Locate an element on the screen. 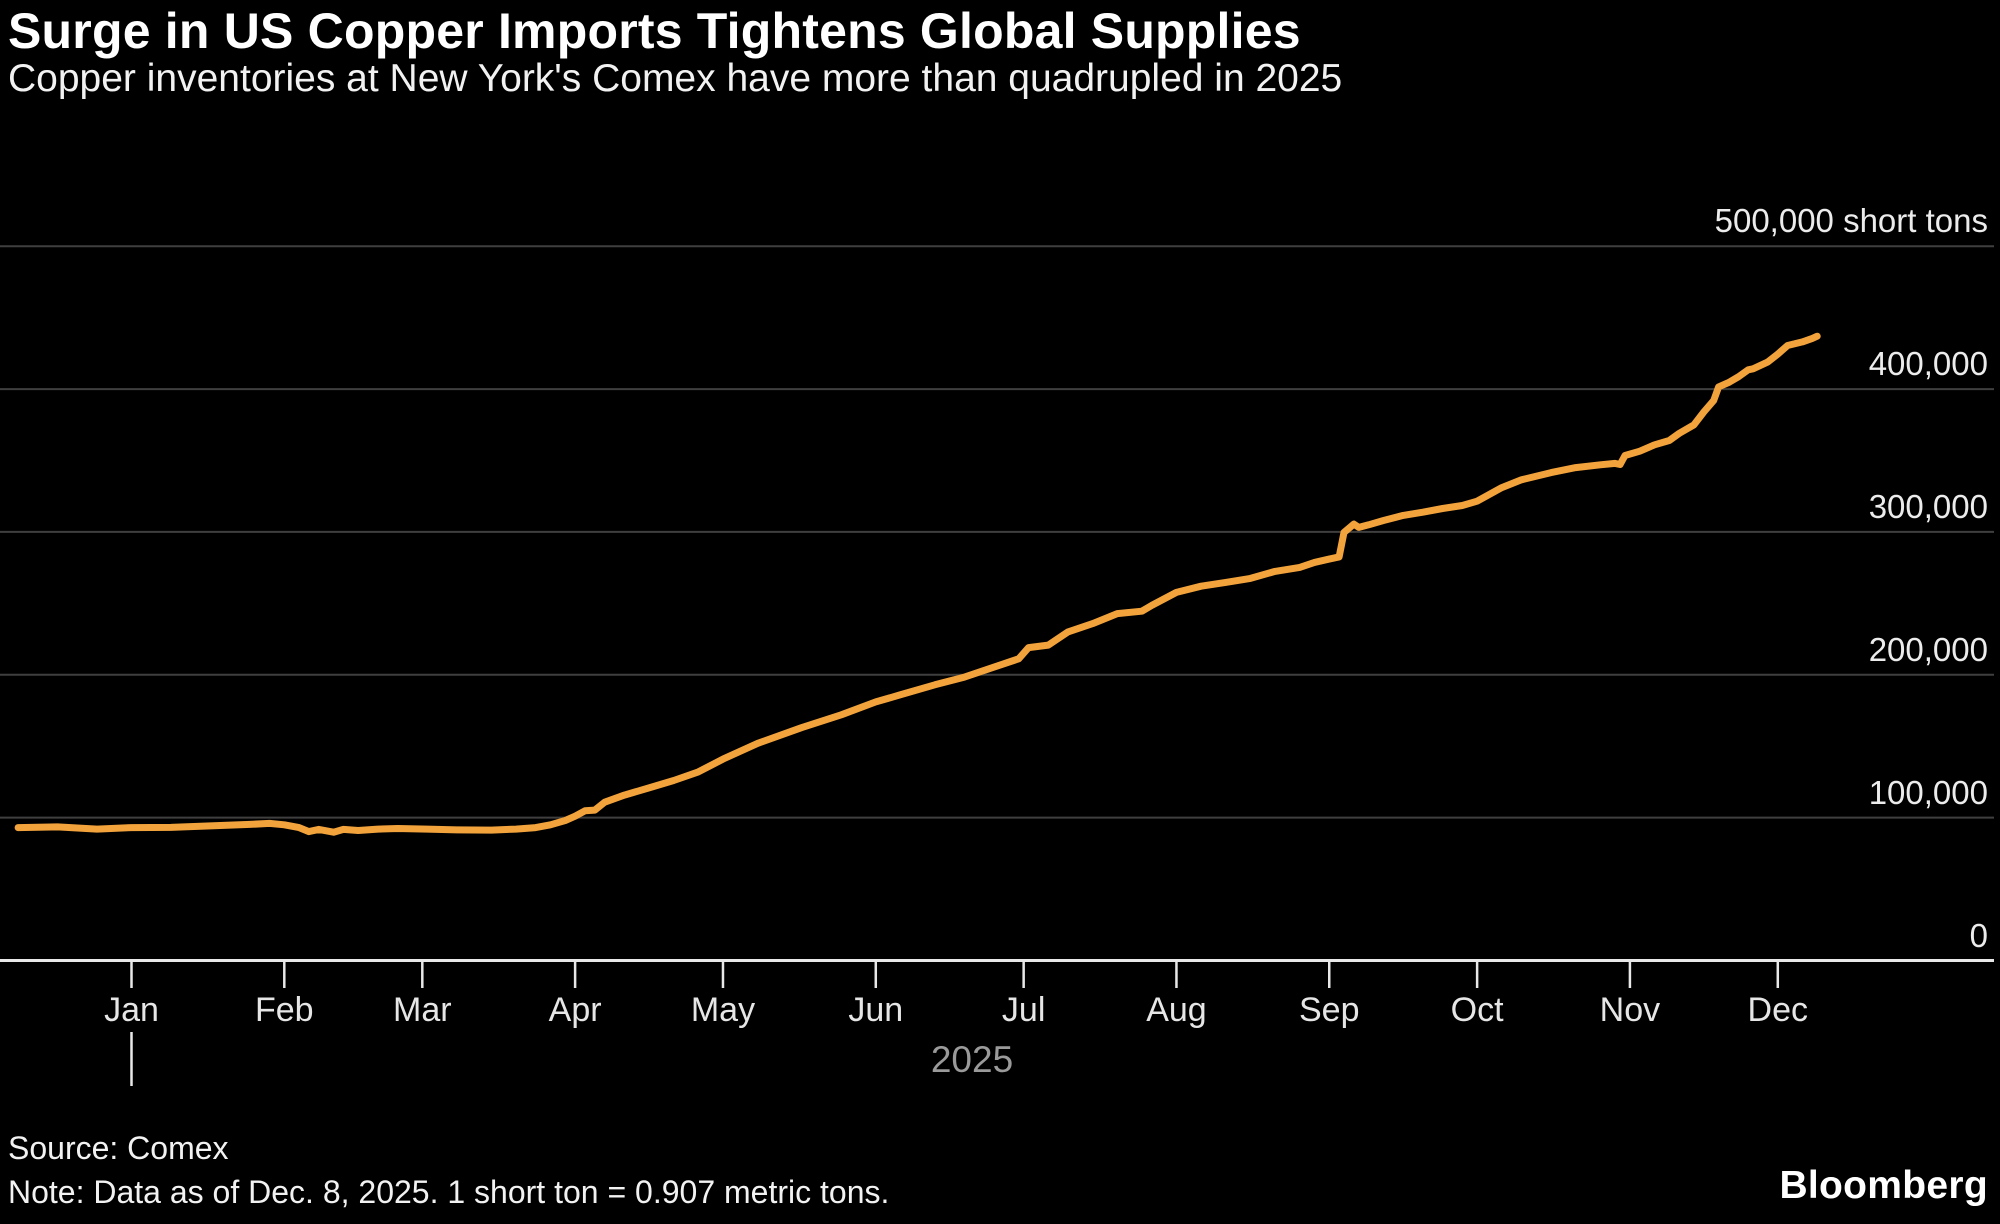  y-axis-label-100000: 100,000 is located at coordinates (1928, 792).